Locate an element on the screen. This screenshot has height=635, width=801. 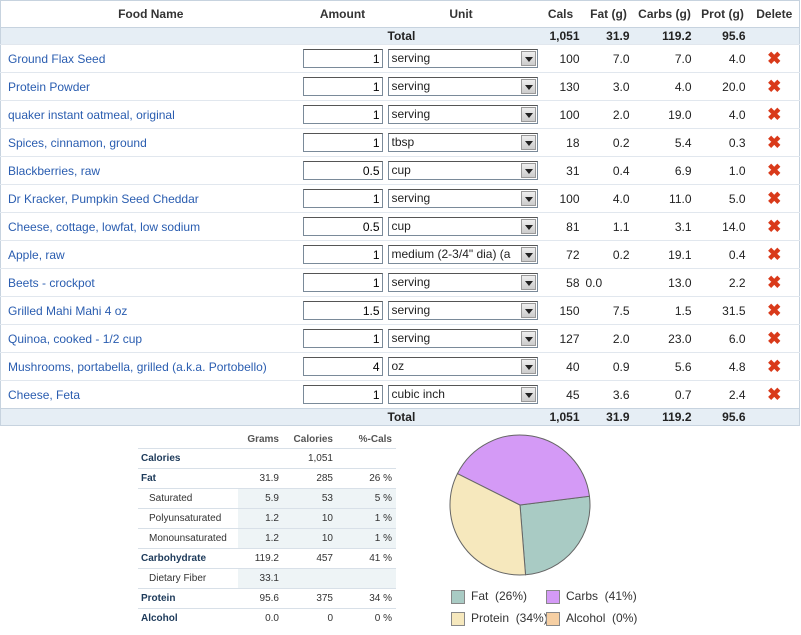
col-prot: Prot (g) is located at coordinates (722, 14).